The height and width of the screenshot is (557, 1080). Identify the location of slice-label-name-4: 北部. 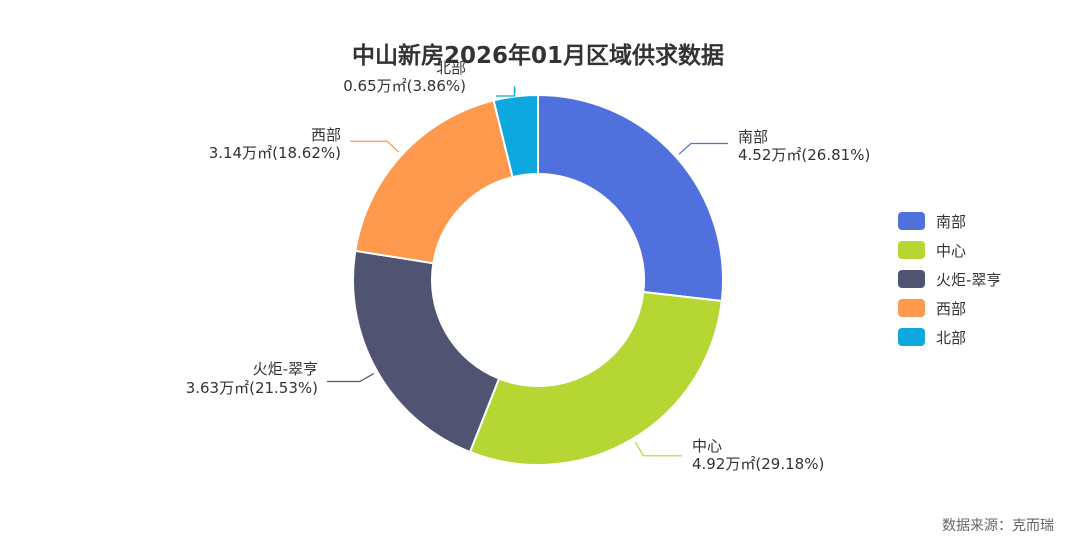
(451, 68).